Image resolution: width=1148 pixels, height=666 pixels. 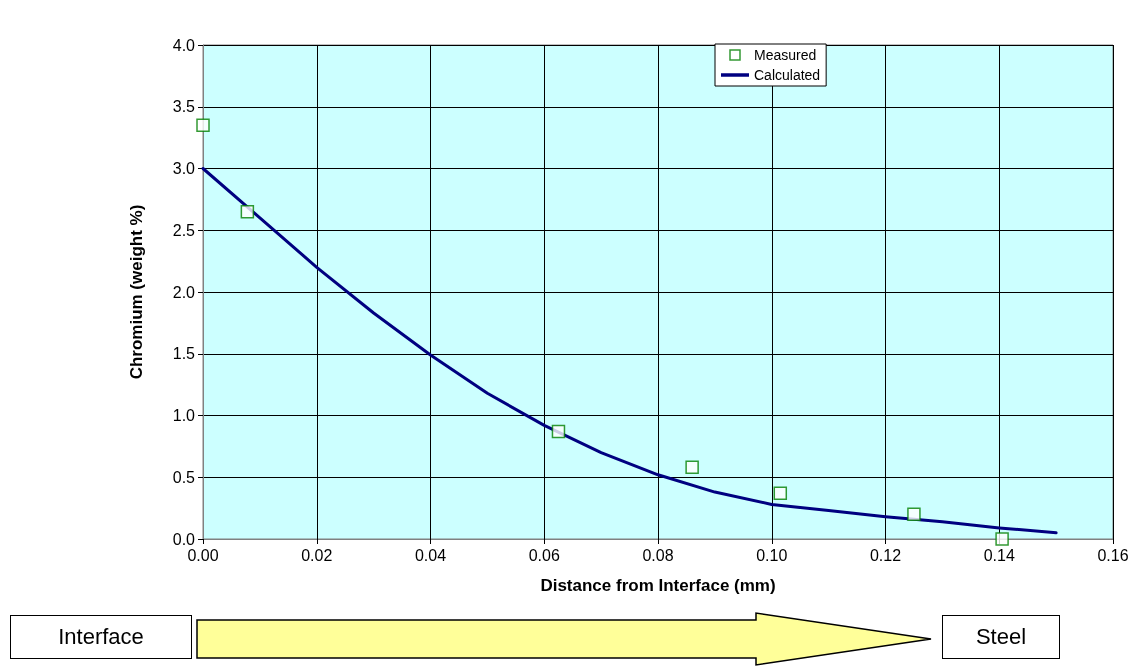 What do you see at coordinates (658, 555) in the screenshot?
I see `x-tick-label: 0.08` at bounding box center [658, 555].